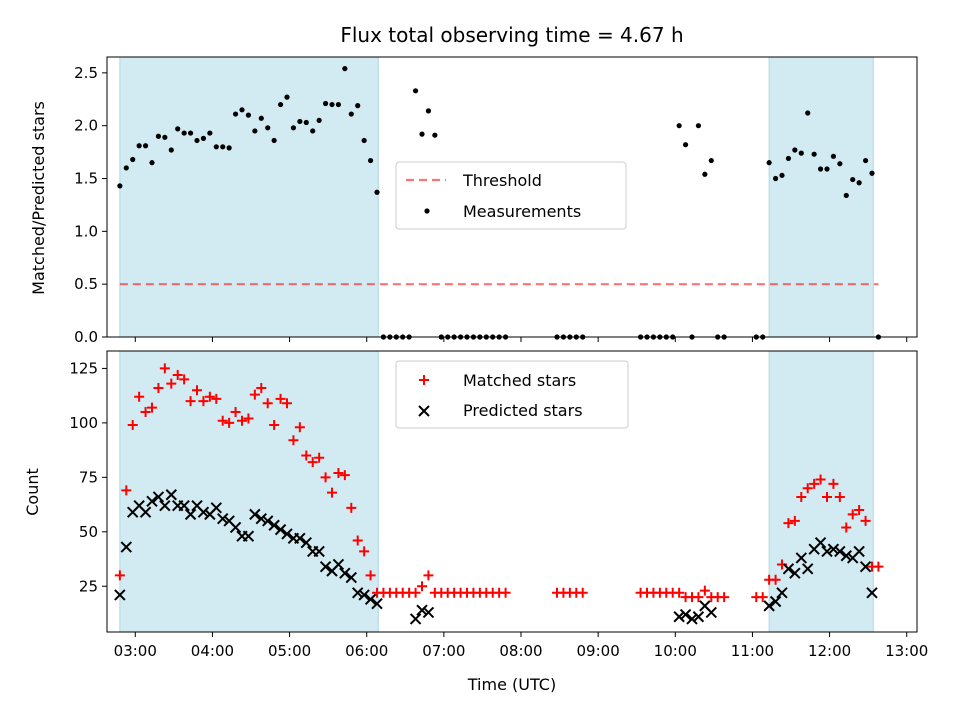 The width and height of the screenshot is (960, 720). I want to click on top-y-axis-label: Matched/Predicted stars, so click(38, 198).